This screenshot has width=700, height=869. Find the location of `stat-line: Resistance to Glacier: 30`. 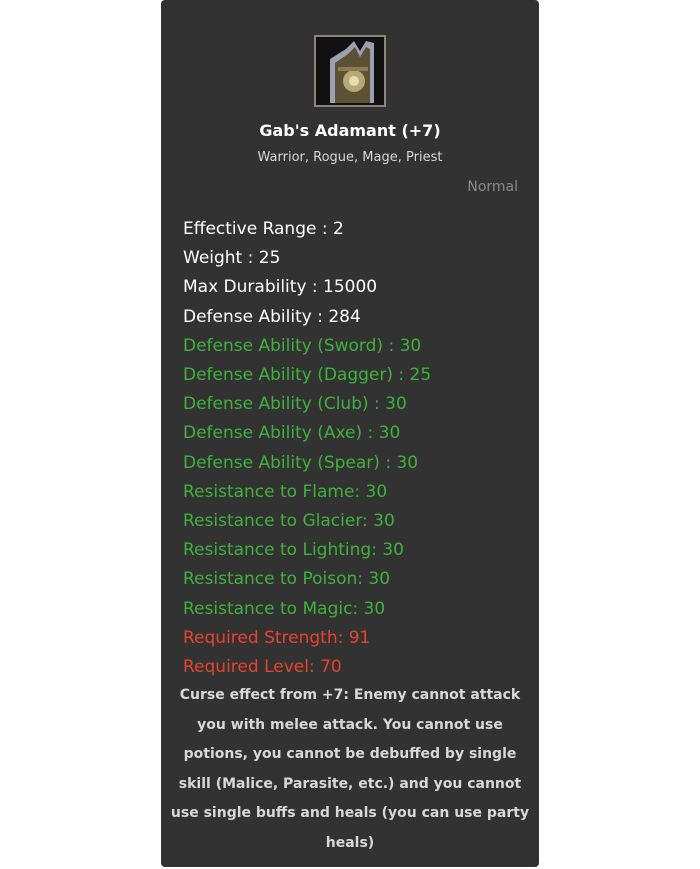

stat-line: Resistance to Glacier: 30 is located at coordinates (289, 521).